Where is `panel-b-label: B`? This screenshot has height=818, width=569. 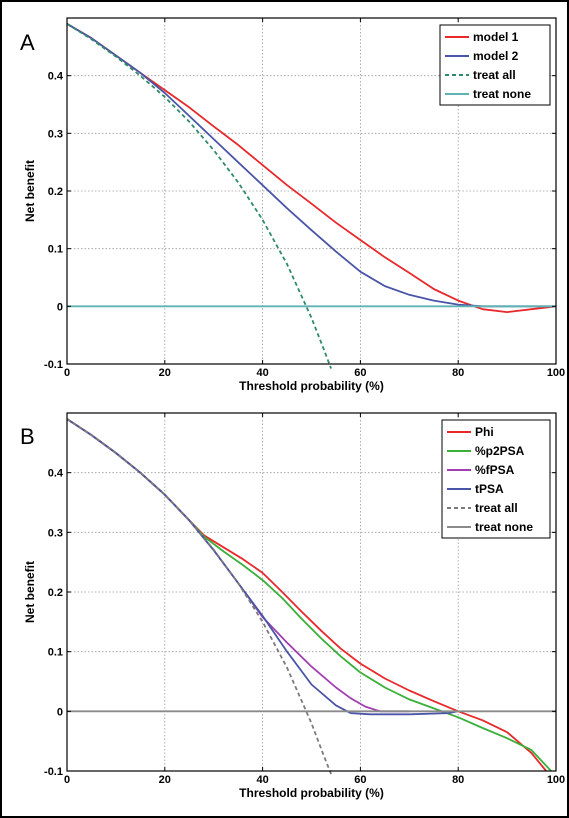 panel-b-label: B is located at coordinates (27, 436).